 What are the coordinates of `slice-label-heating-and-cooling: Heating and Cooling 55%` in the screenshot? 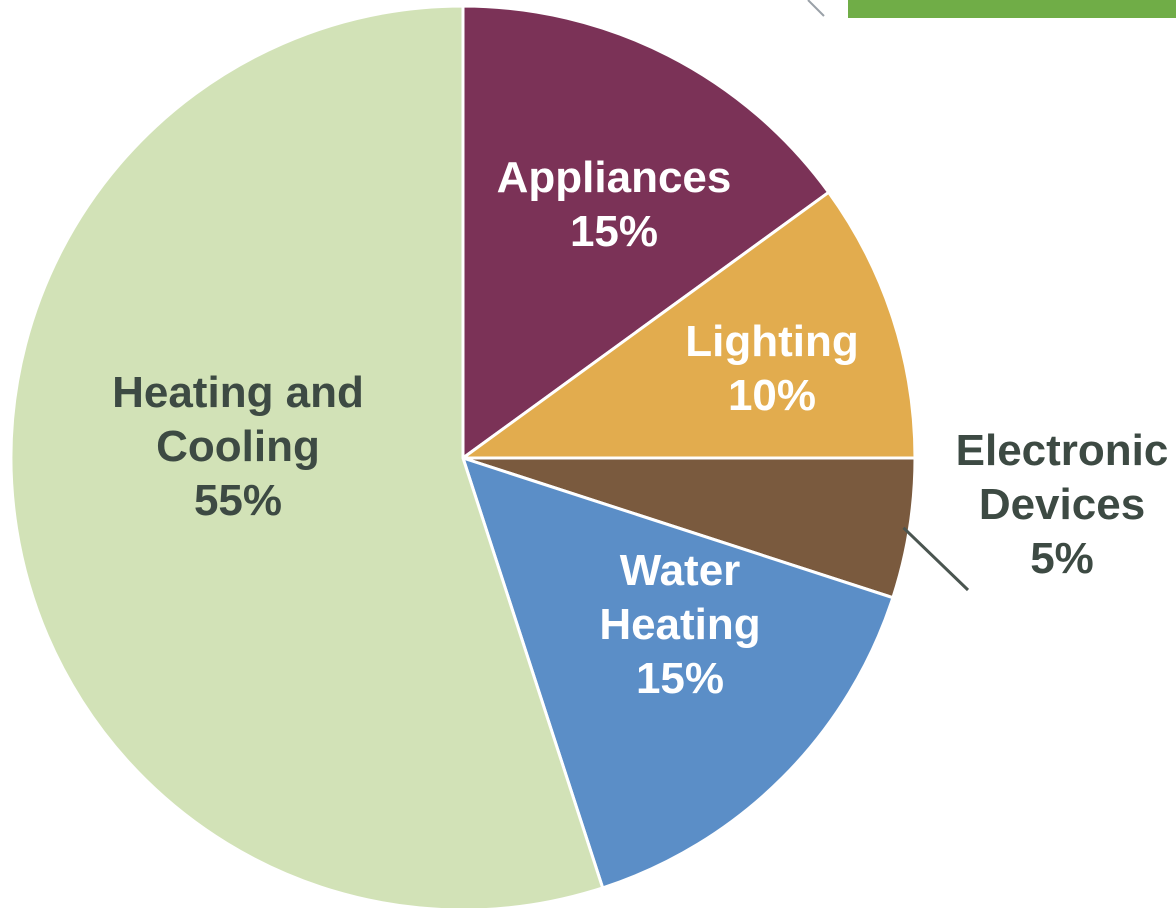 It's located at (238, 446).